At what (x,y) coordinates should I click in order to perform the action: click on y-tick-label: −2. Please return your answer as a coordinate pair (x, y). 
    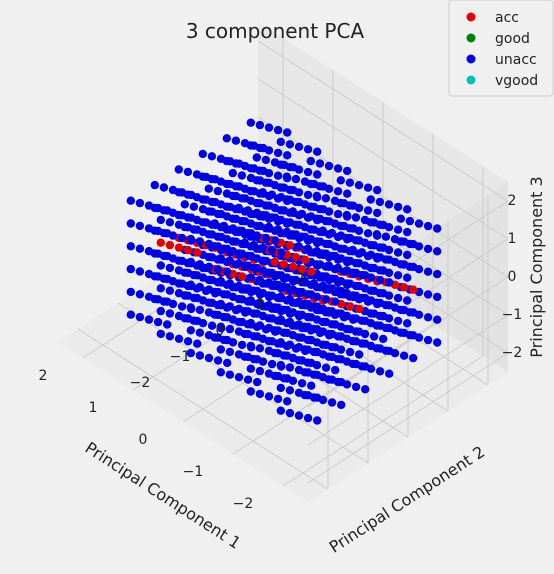
    Looking at the image, I should click on (140, 383).